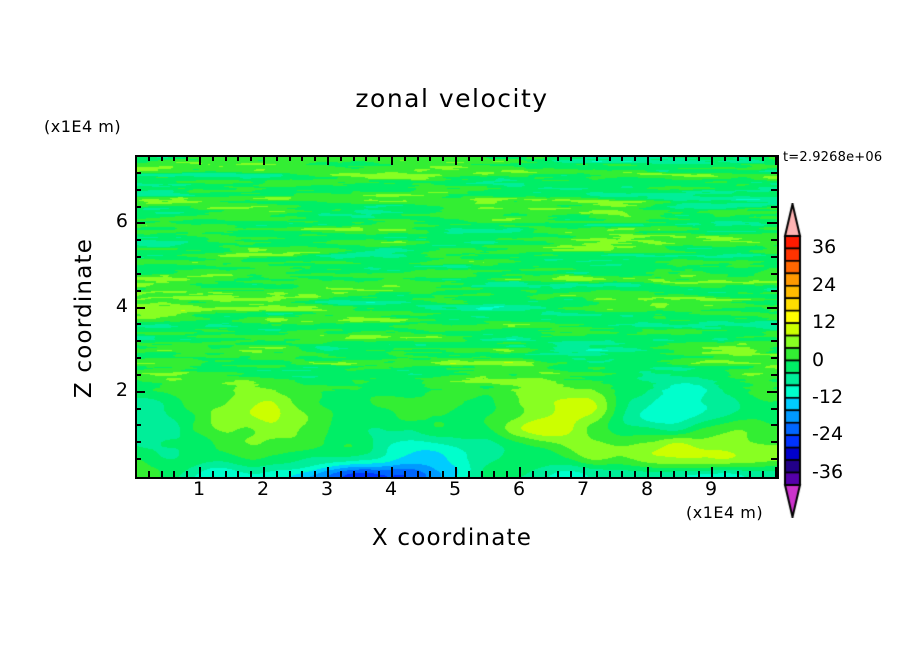  Describe the element at coordinates (83, 126) in the screenshot. I see `y-axis-unit-label: (x1E4 m)` at that location.